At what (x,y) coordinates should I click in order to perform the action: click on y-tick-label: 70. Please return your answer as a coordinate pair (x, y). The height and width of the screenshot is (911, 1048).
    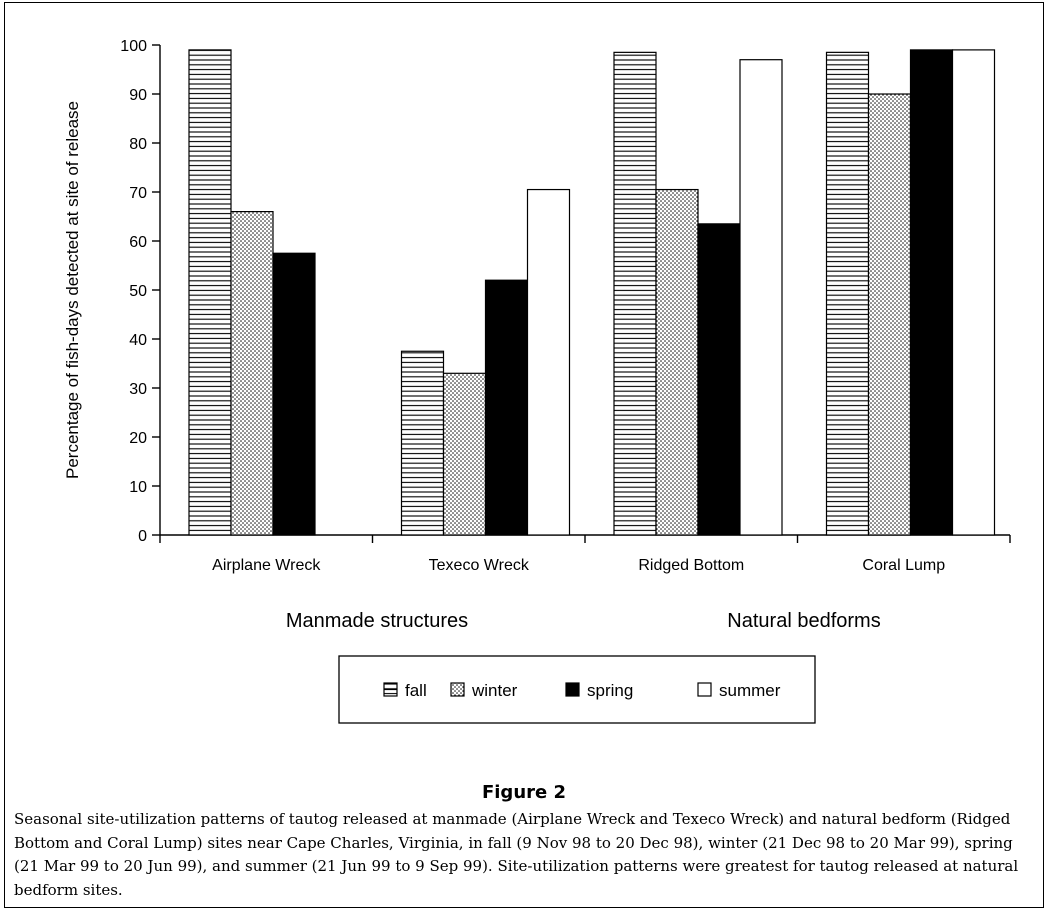
    Looking at the image, I should click on (138, 193).